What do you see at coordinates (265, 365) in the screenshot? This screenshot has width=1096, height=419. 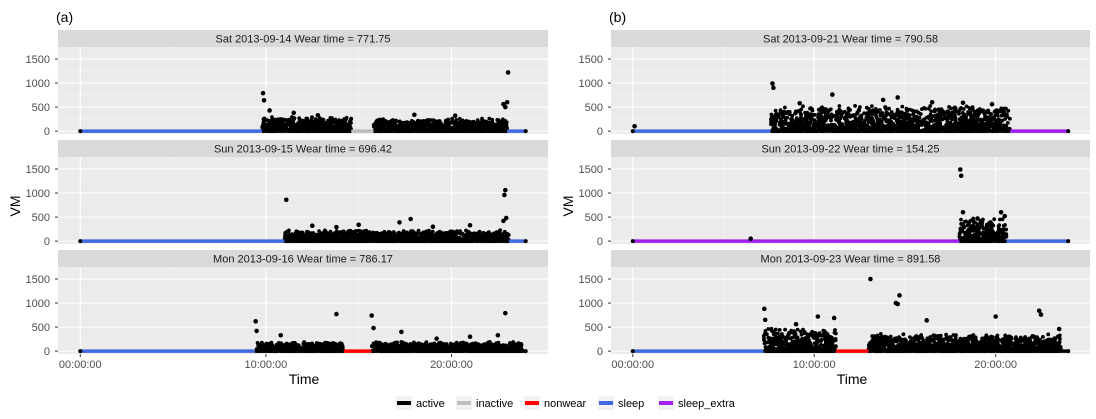 I see `x-tick-label: 10:00:00` at bounding box center [265, 365].